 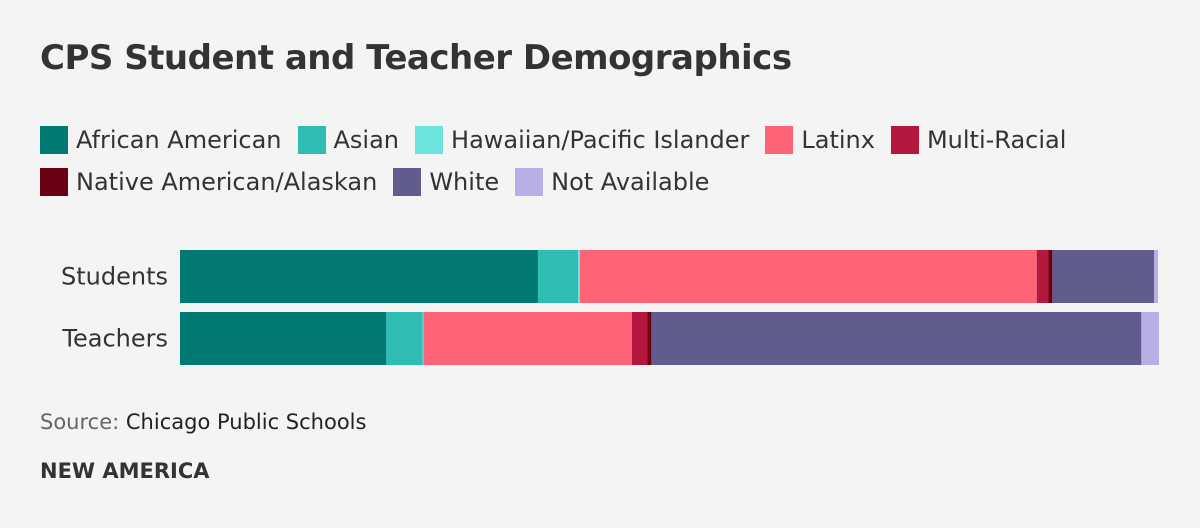 What do you see at coordinates (464, 182) in the screenshot?
I see `legend-label: White` at bounding box center [464, 182].